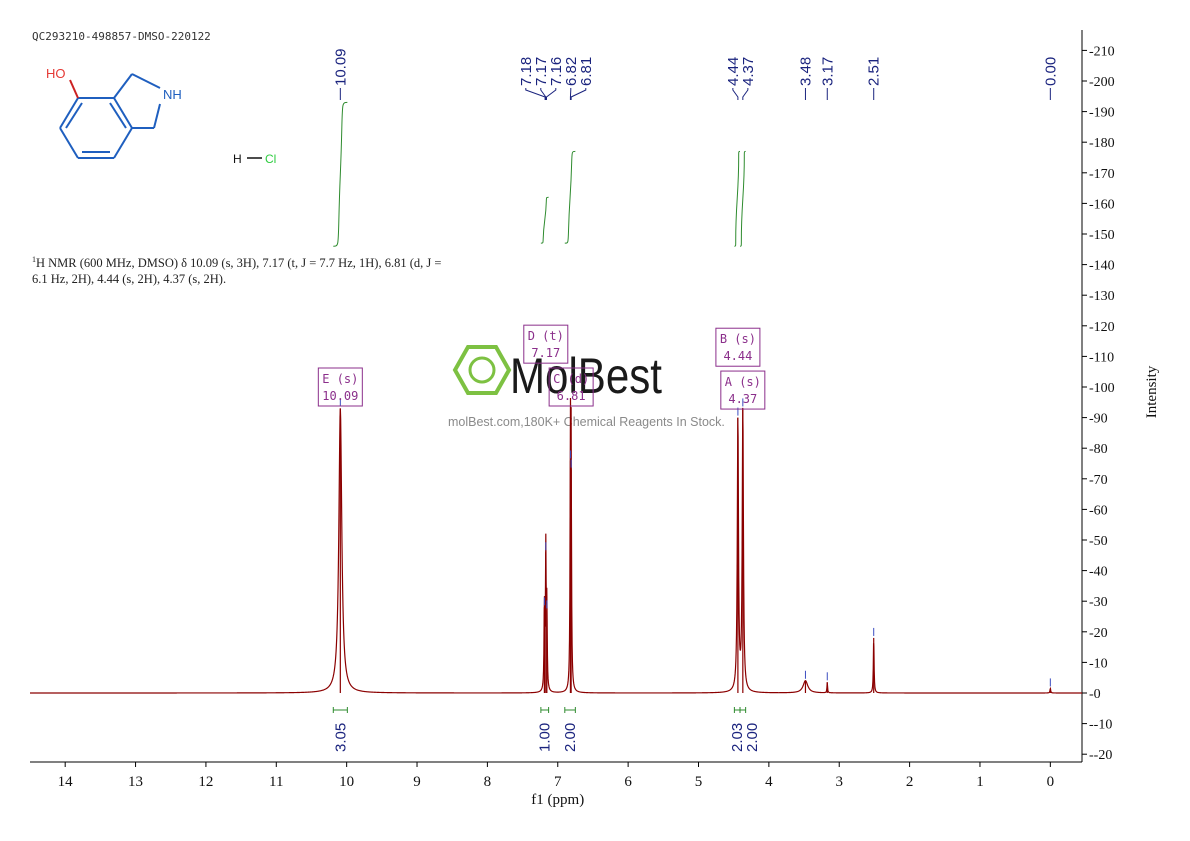 This screenshot has height=841, width=1190. What do you see at coordinates (74, 89) in the screenshot?
I see `hydroxyl-bond` at bounding box center [74, 89].